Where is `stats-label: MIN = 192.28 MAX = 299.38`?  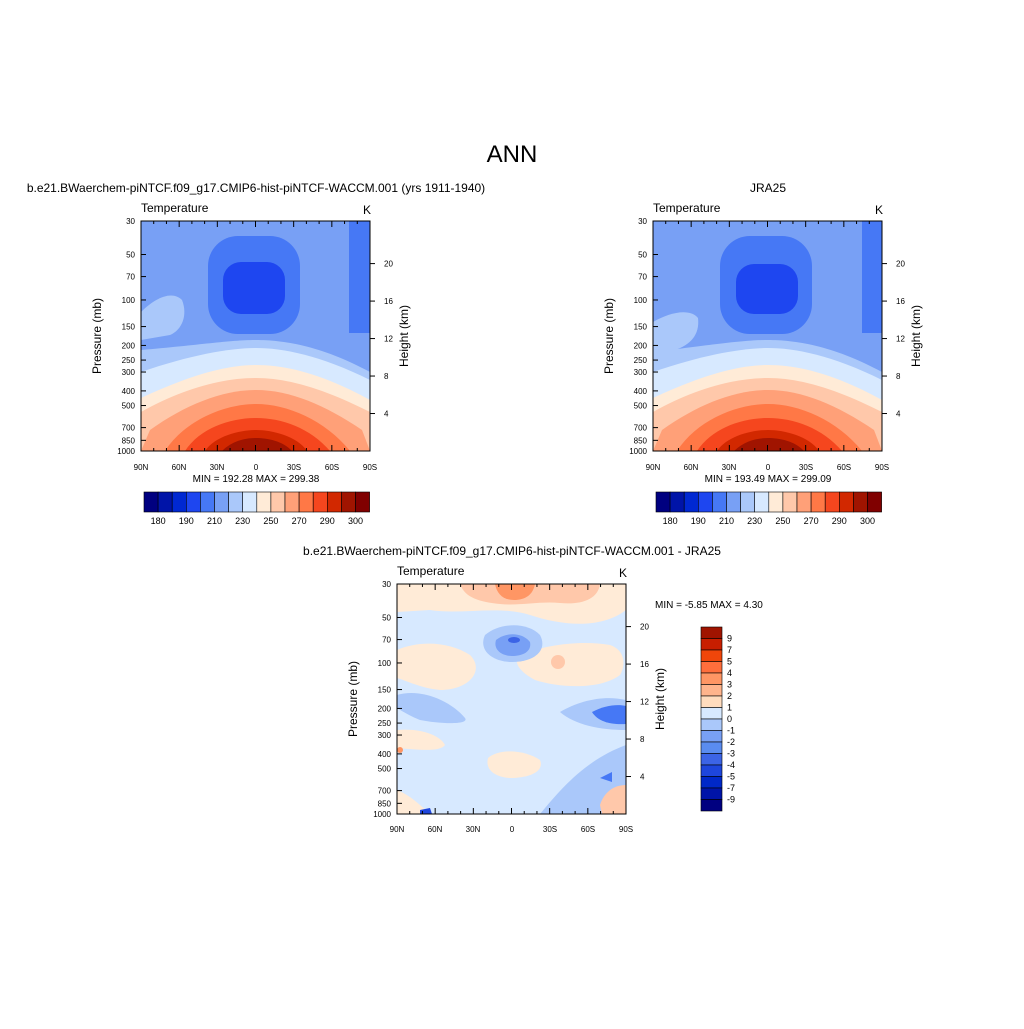
stats-label: MIN = 192.28 MAX = 299.38 is located at coordinates (256, 479).